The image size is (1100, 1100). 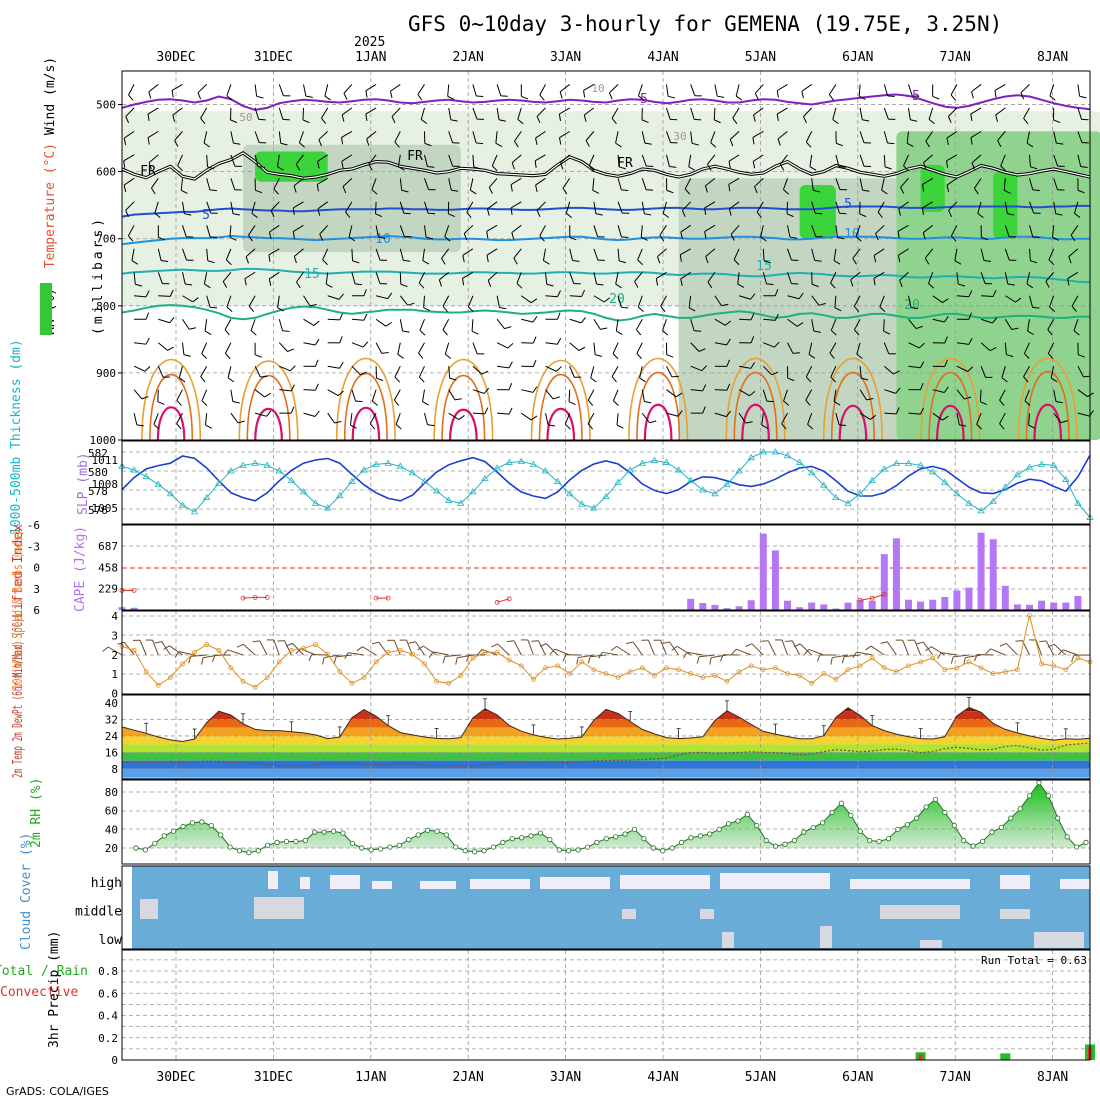 What do you see at coordinates (1005, 205) in the screenshot?
I see `rh-shading` at bounding box center [1005, 205].